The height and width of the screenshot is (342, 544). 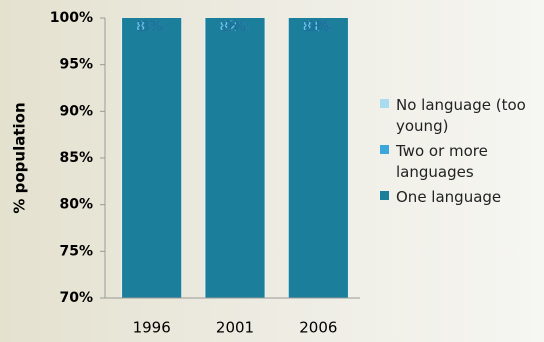 I want to click on x-tick-label: 2006, so click(x=318, y=328).